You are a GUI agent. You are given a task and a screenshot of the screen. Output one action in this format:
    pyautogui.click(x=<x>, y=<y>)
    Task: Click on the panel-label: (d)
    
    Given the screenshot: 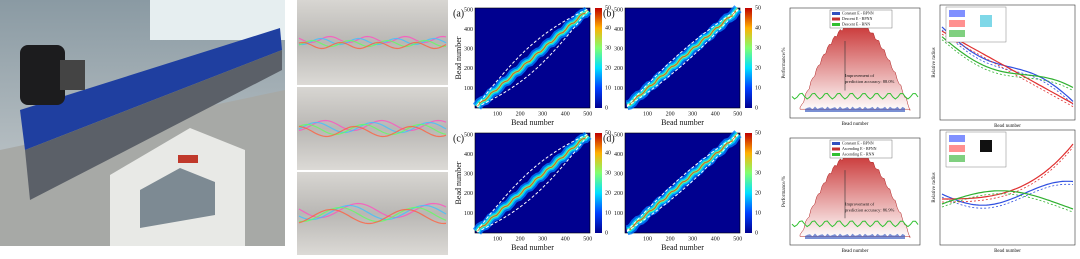 What is the action you would take?
    pyautogui.click(x=609, y=138)
    